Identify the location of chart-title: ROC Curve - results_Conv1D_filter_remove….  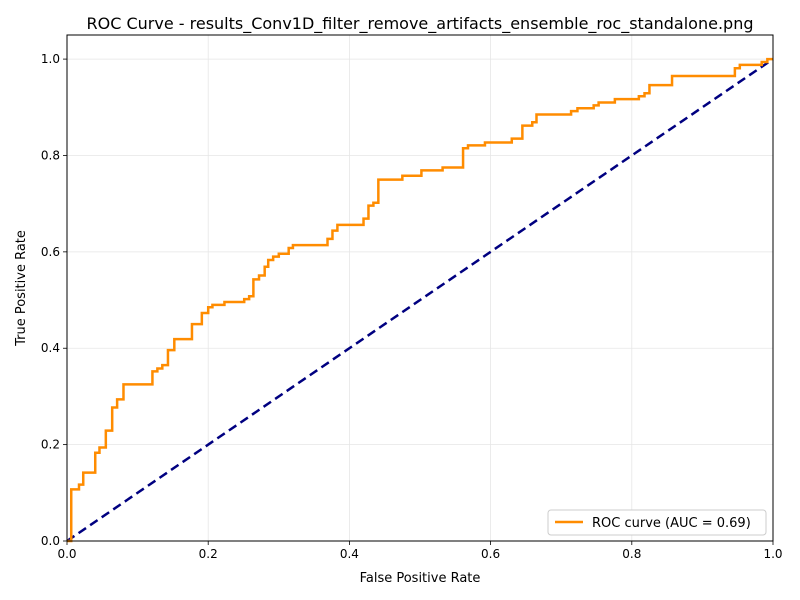
(420, 24).